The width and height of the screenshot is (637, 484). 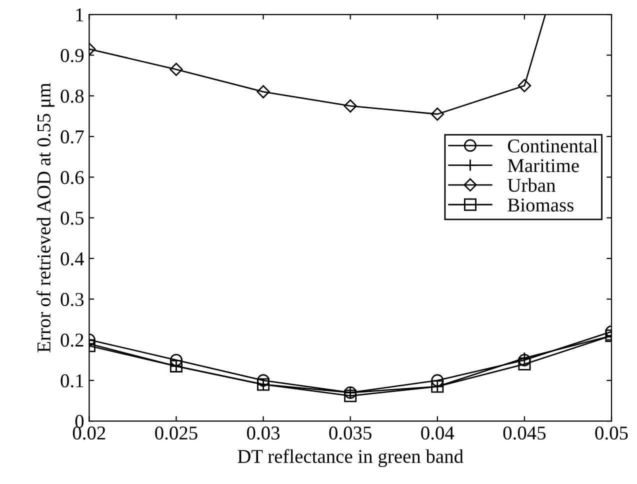 What do you see at coordinates (72, 55) in the screenshot?
I see `y-tick-label: 0.9` at bounding box center [72, 55].